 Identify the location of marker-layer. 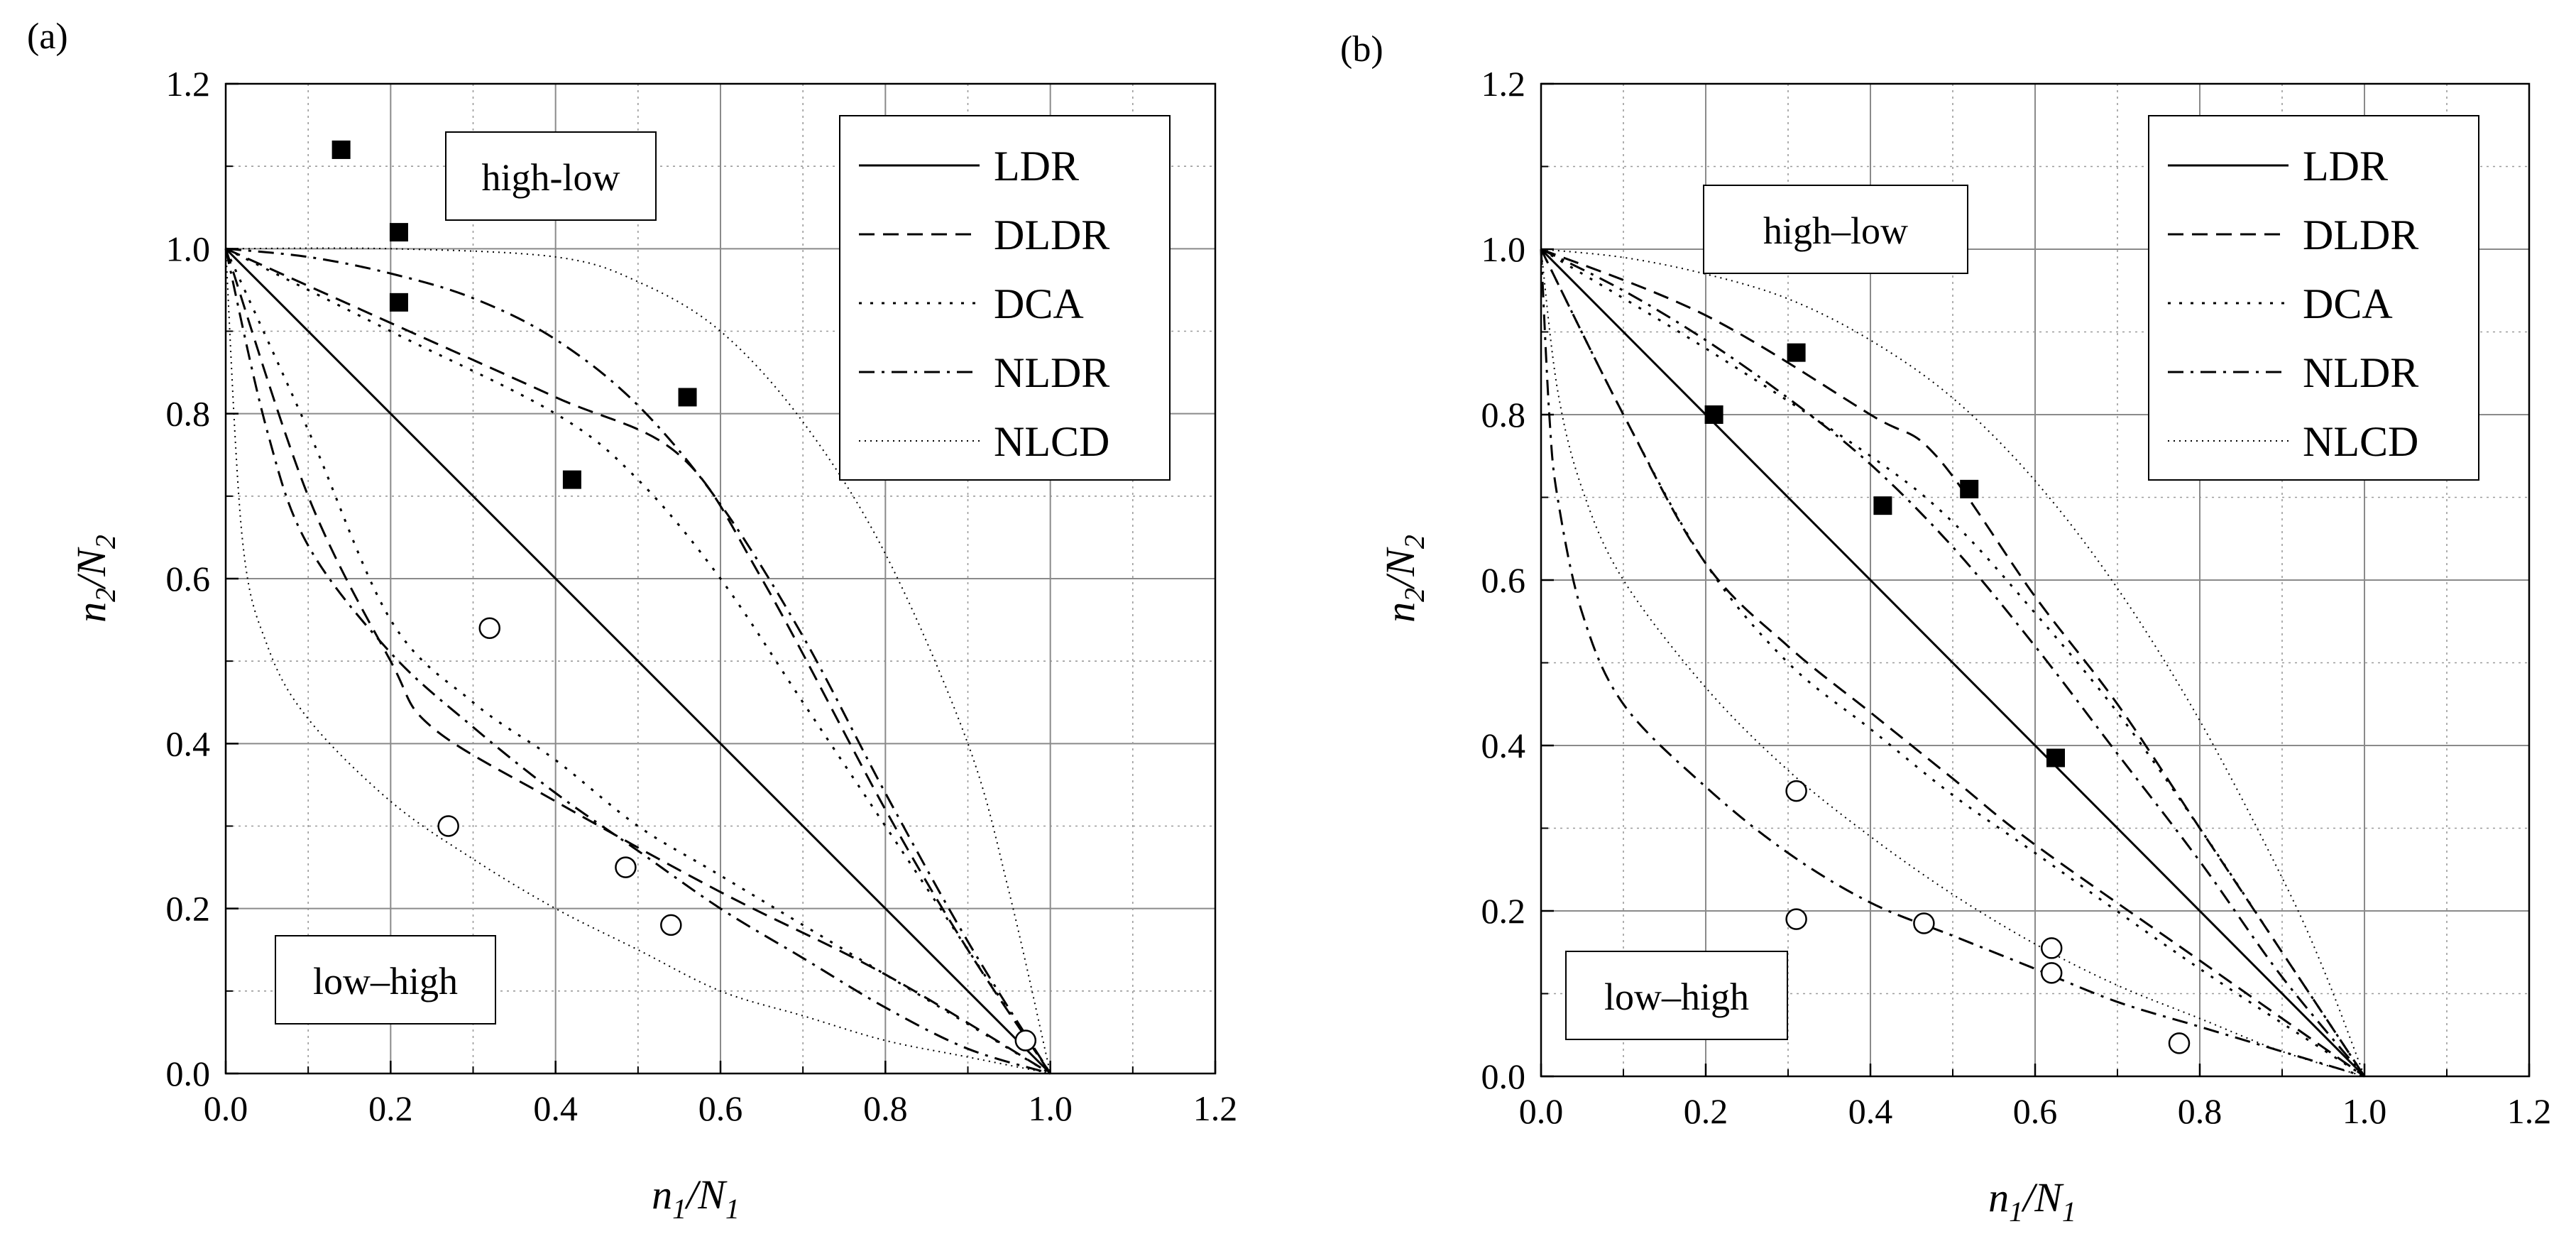
(1947, 651).